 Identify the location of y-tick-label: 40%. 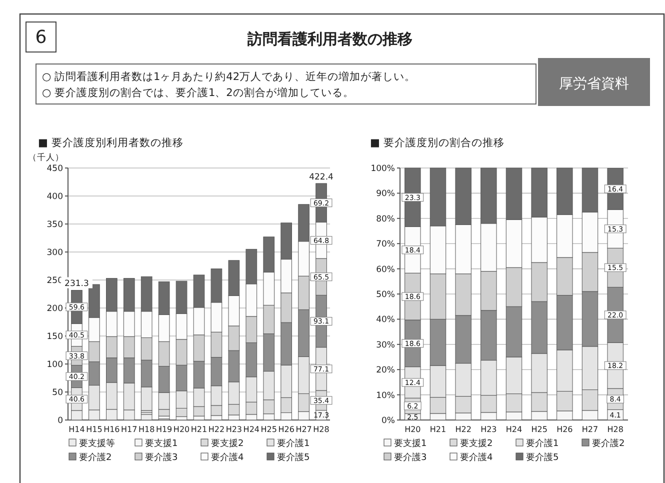
(385, 320).